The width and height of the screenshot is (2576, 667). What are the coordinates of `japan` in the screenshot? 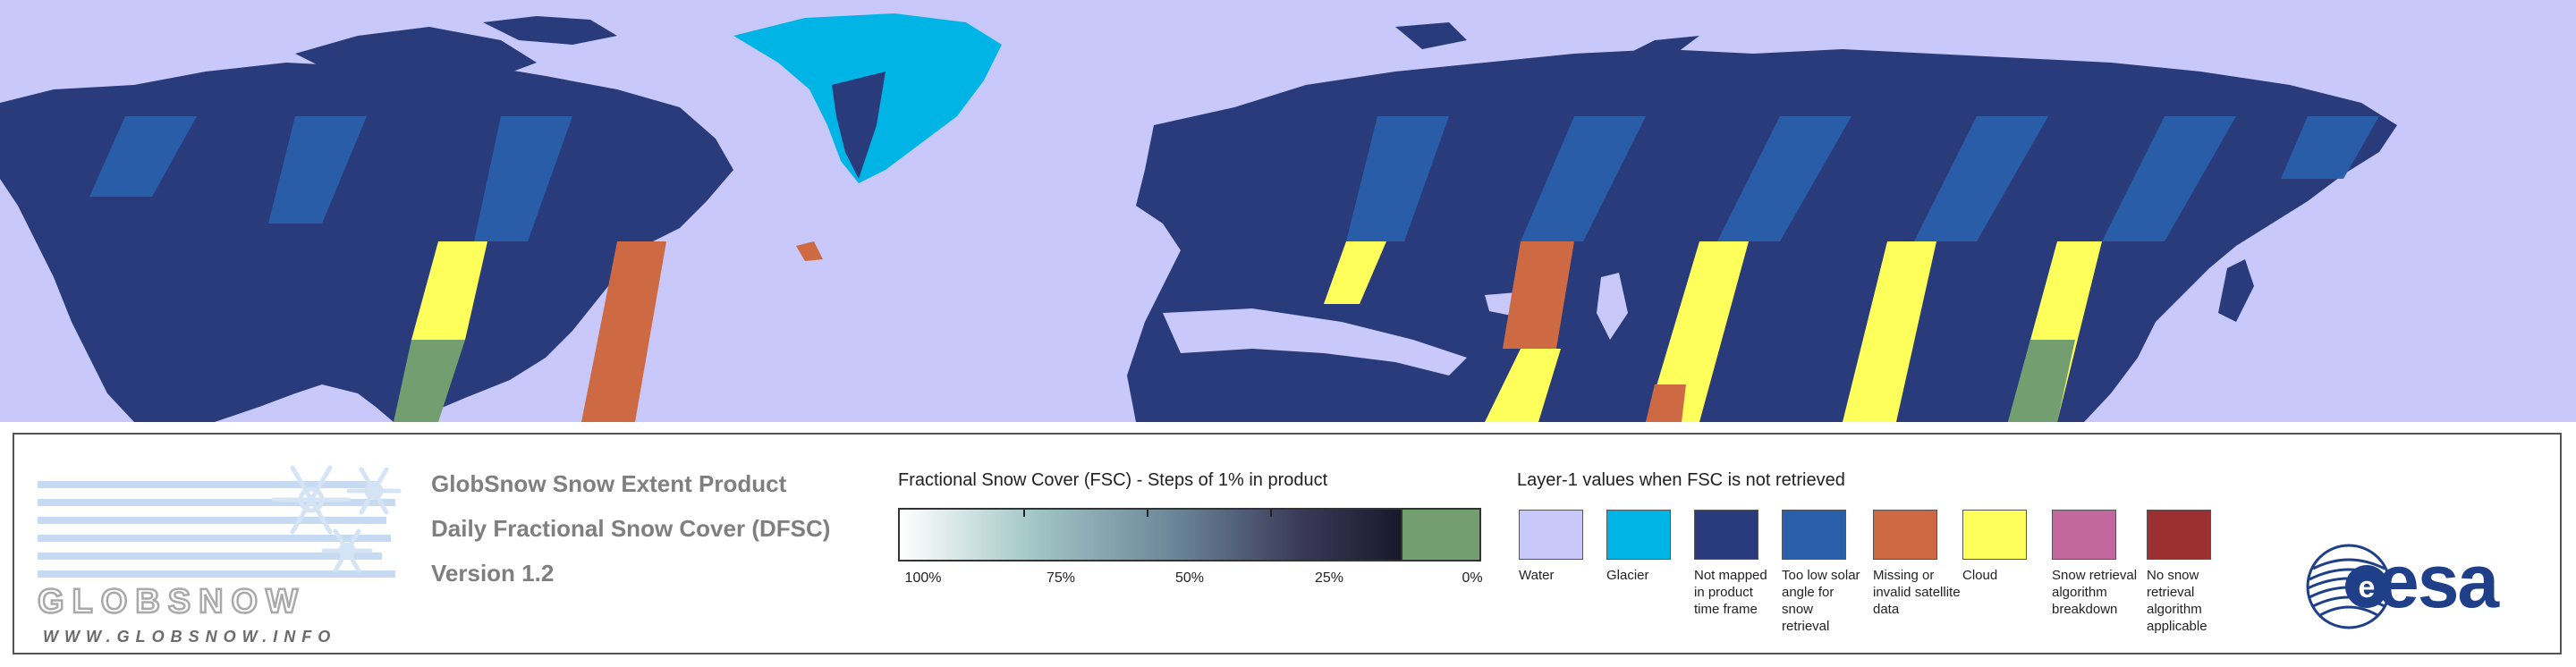 It's located at (2236, 291).